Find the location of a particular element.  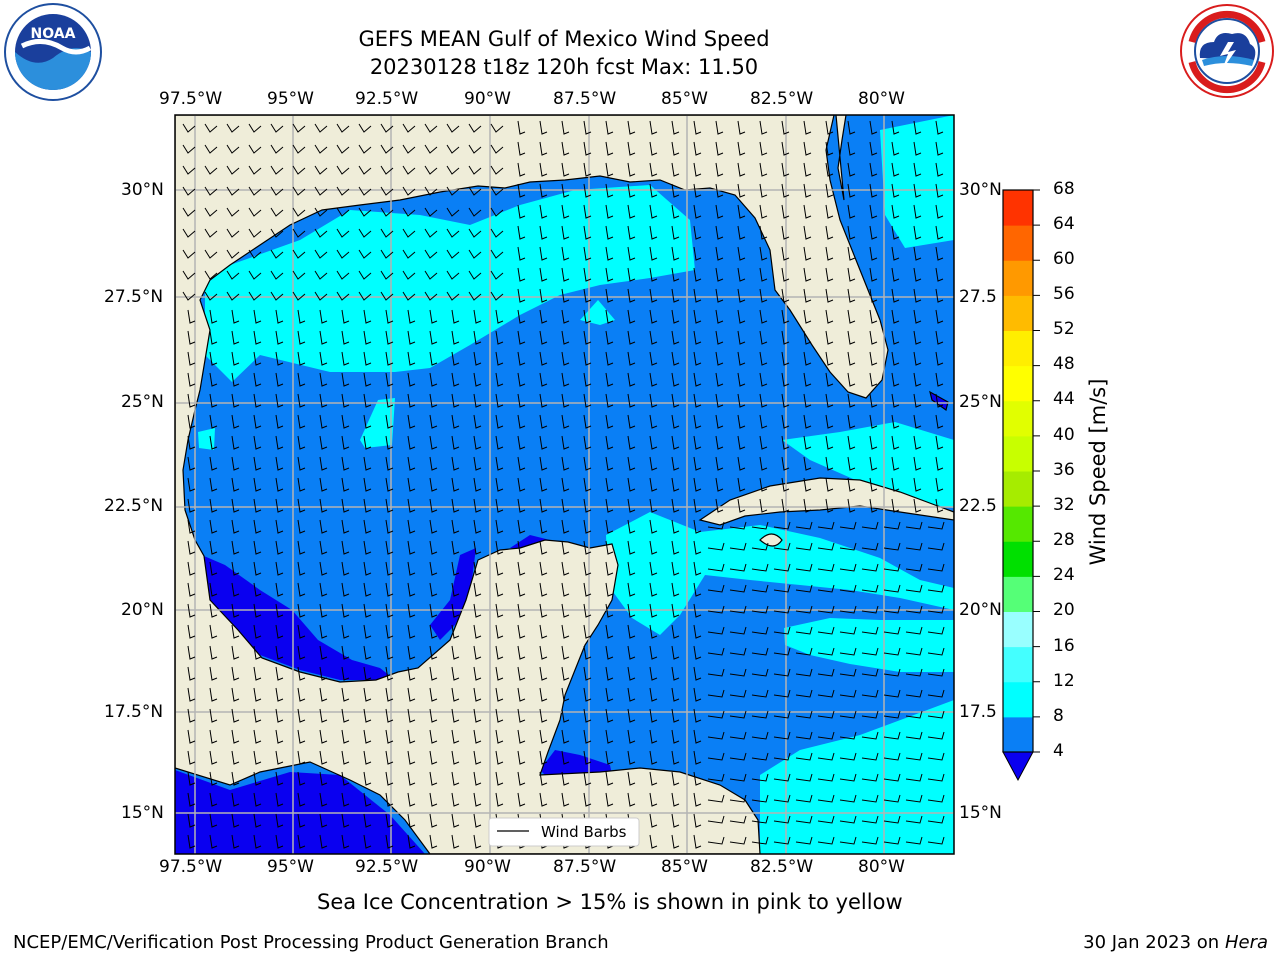

low-wind-honduras-coast is located at coordinates (576, 762).